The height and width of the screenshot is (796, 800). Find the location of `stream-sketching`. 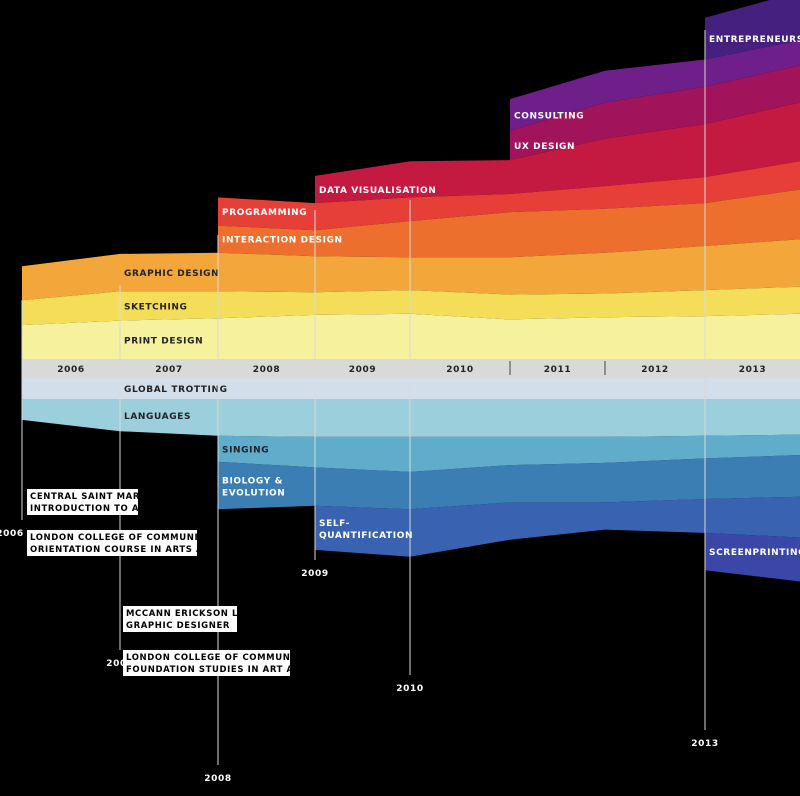

stream-sketching is located at coordinates (411, 306).